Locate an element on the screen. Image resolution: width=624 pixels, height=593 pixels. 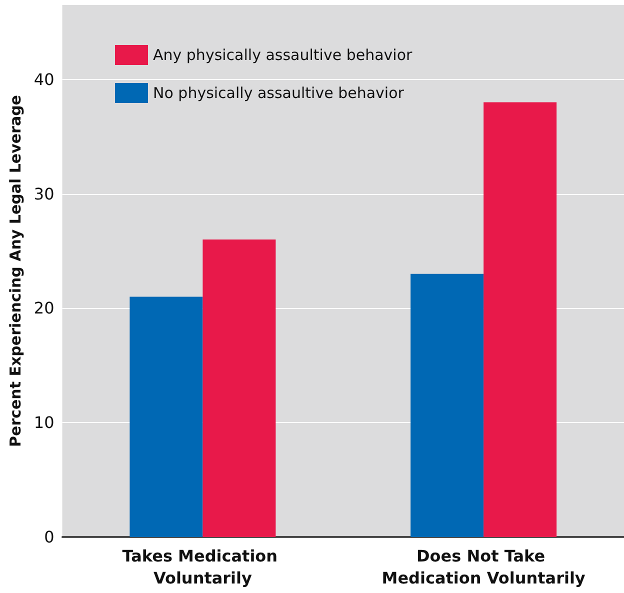
legend-label: Any physically assaultive behavior is located at coordinates (283, 55).